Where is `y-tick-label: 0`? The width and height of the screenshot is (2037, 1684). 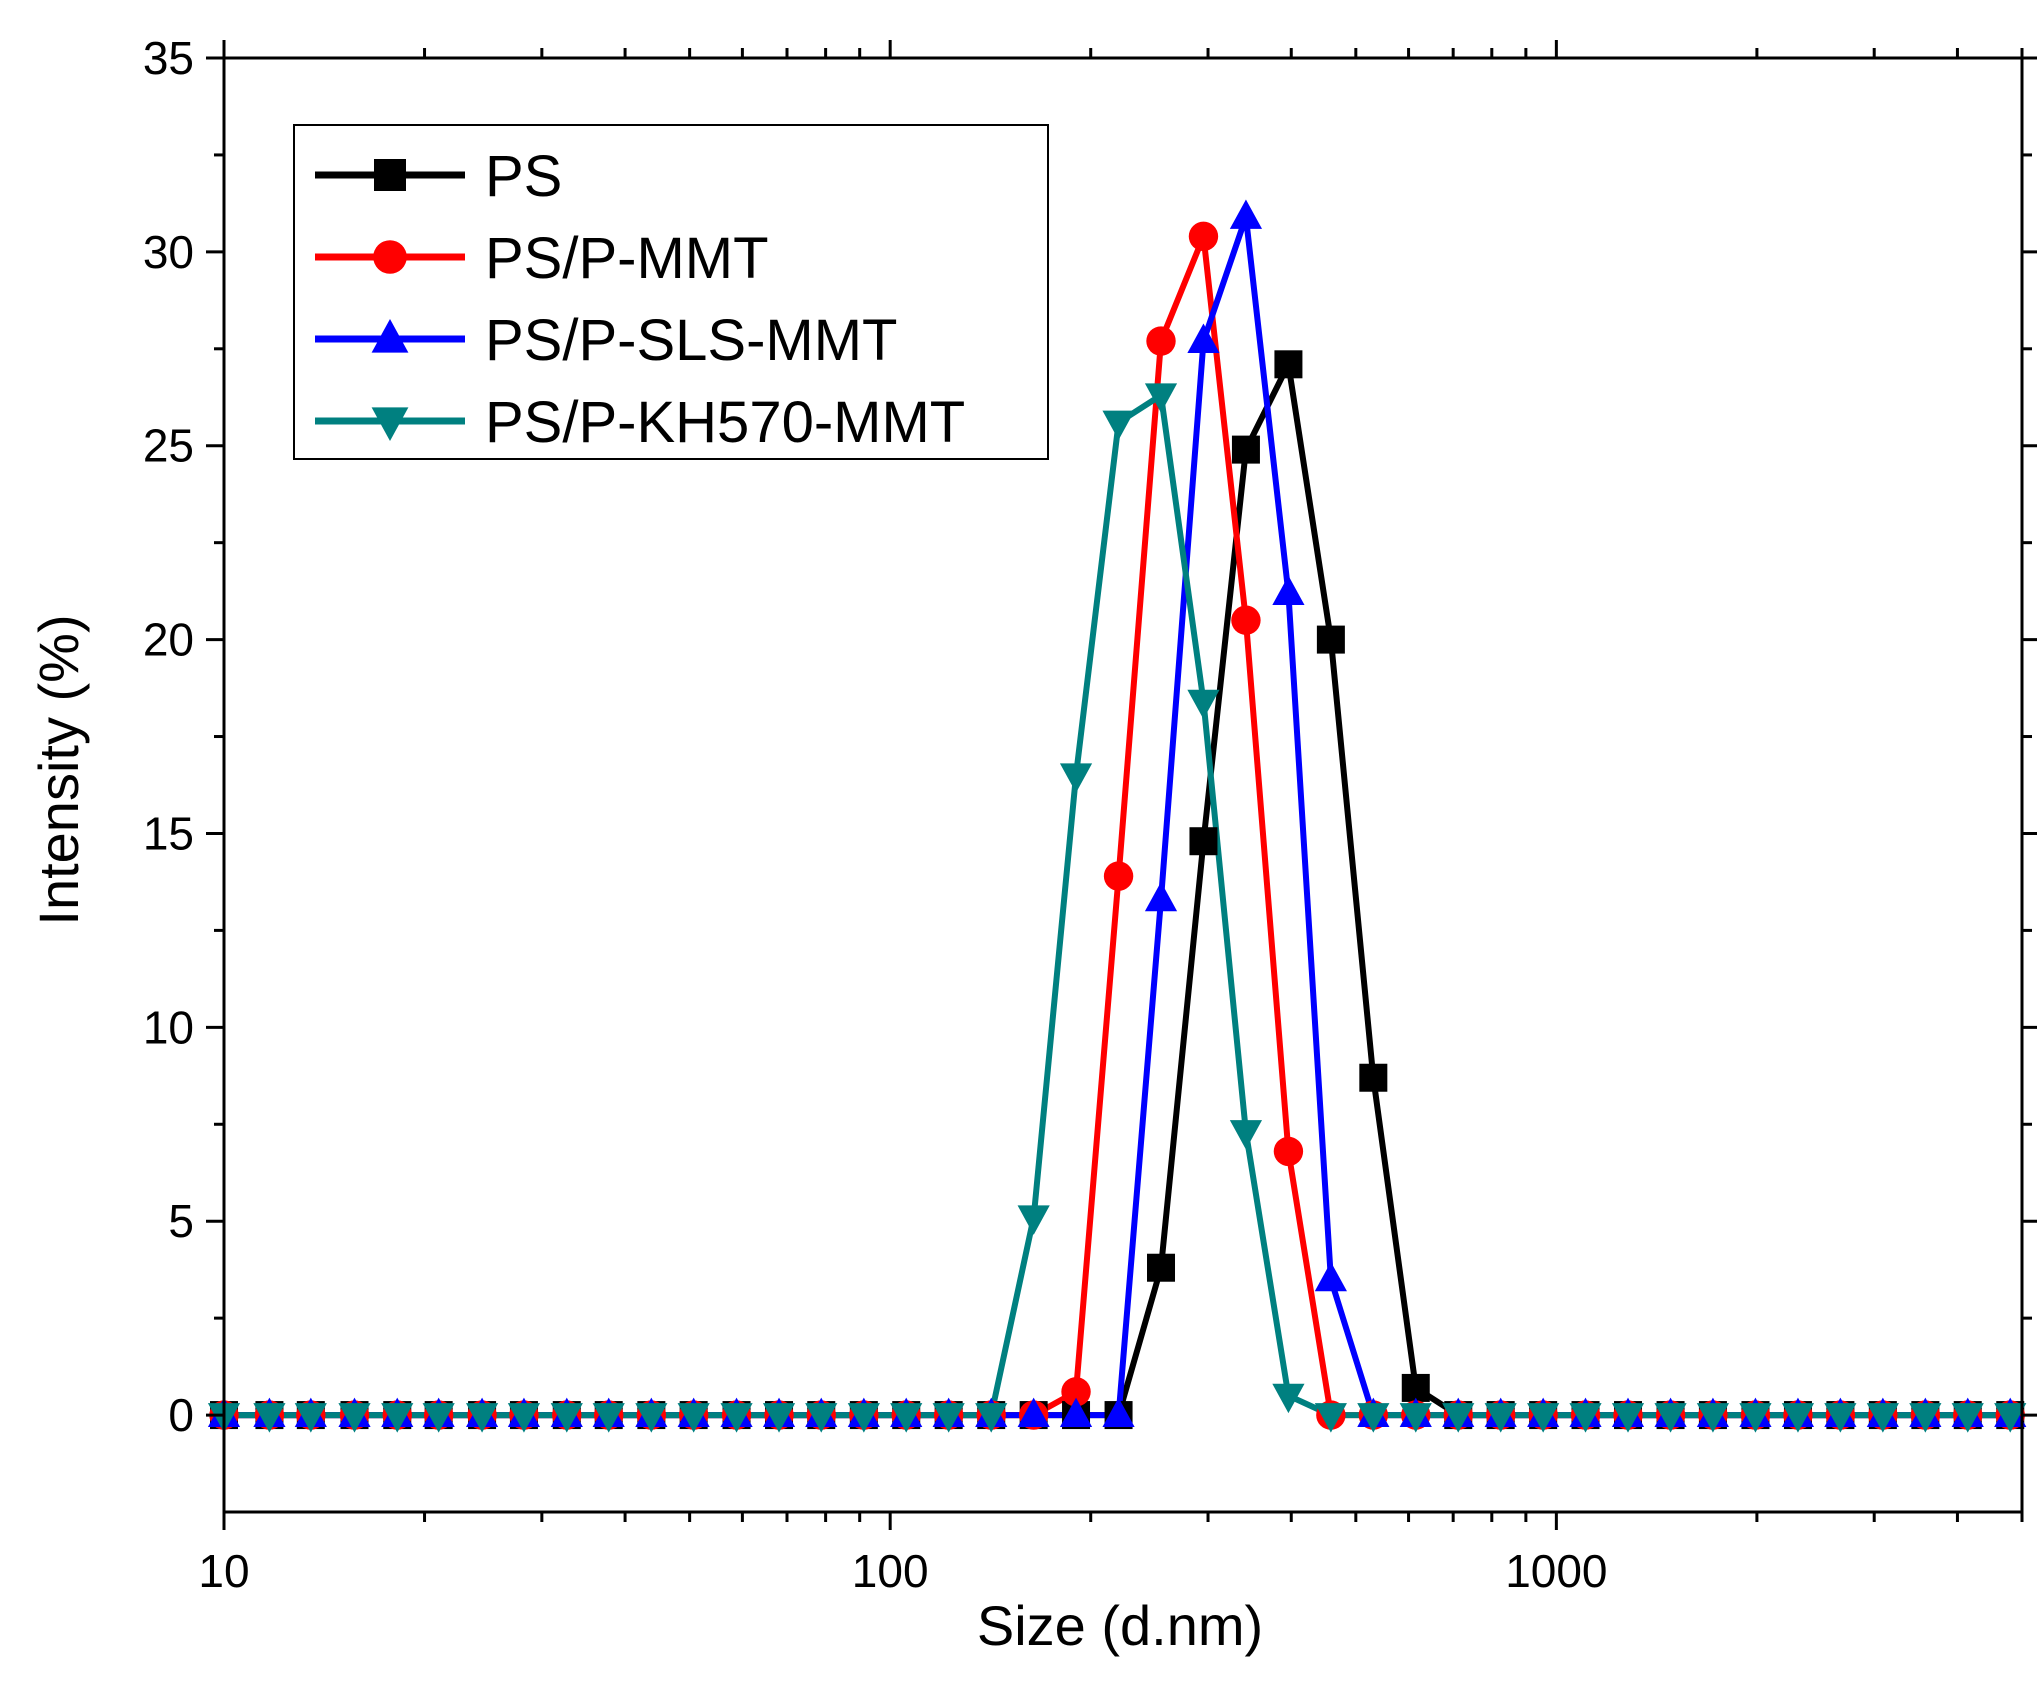 y-tick-label: 0 is located at coordinates (181, 1415).